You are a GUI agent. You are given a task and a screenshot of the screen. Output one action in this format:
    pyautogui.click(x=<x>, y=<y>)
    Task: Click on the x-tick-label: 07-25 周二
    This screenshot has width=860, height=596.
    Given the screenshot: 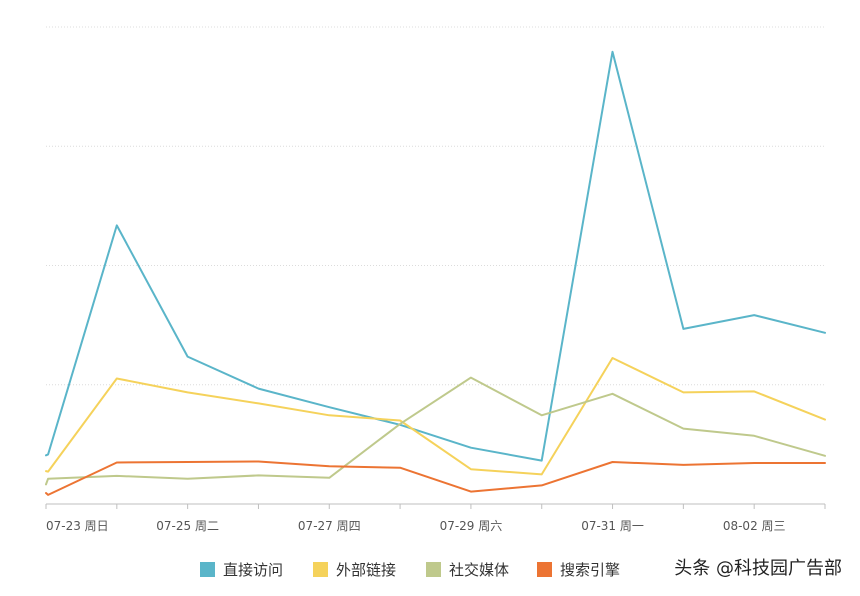 What is the action you would take?
    pyautogui.click(x=187, y=526)
    